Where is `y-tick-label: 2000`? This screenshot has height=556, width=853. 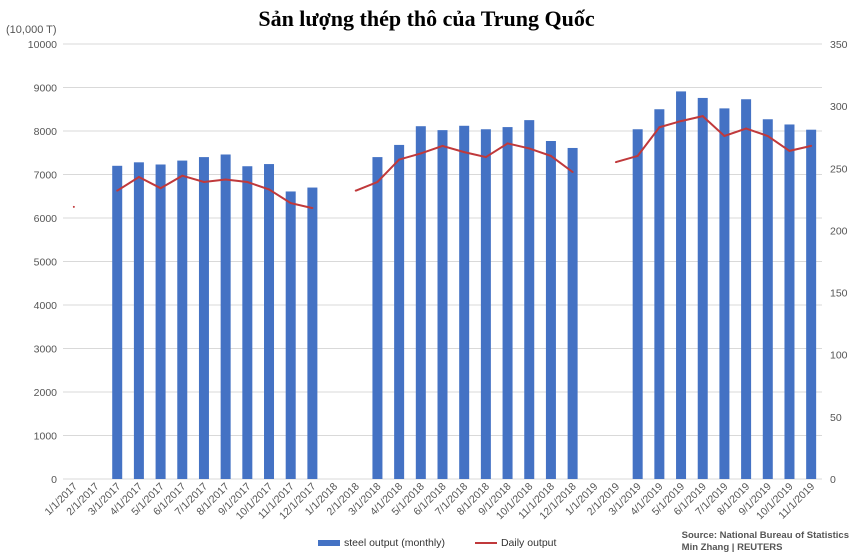 y-tick-label: 2000 is located at coordinates (46, 393).